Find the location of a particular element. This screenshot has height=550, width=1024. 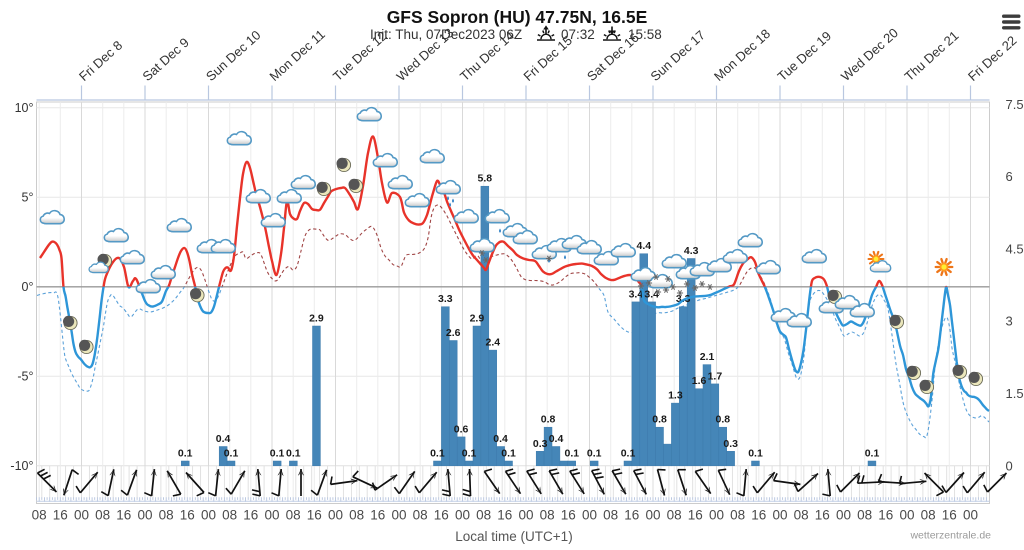

svg-text: 3.3 is located at coordinates (445, 299).